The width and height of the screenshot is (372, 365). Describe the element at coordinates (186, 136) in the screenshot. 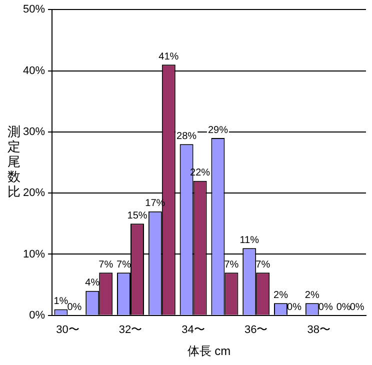

I see `data-label: 28%` at that location.